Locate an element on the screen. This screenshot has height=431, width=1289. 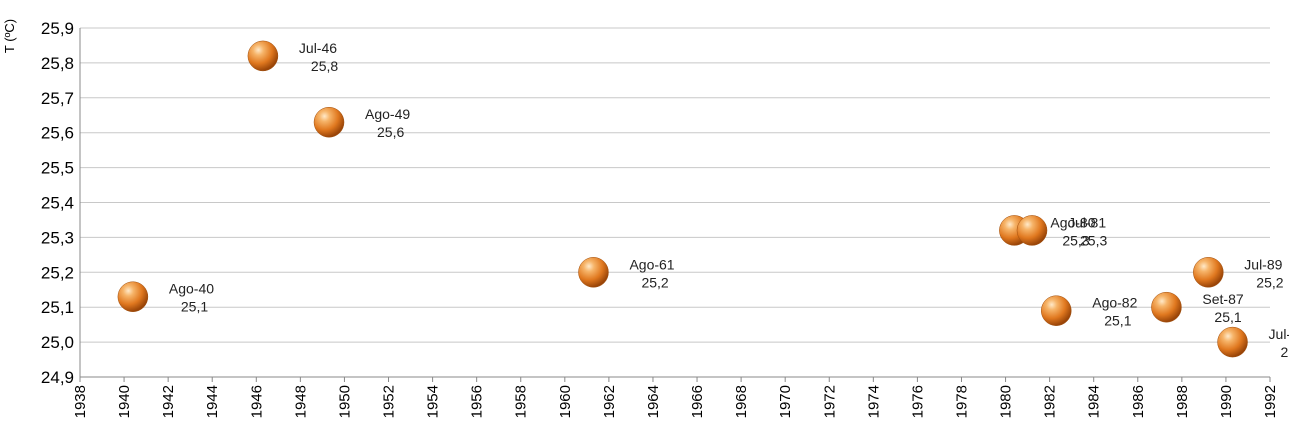
x-tick-label: 1954 is located at coordinates (433, 401).